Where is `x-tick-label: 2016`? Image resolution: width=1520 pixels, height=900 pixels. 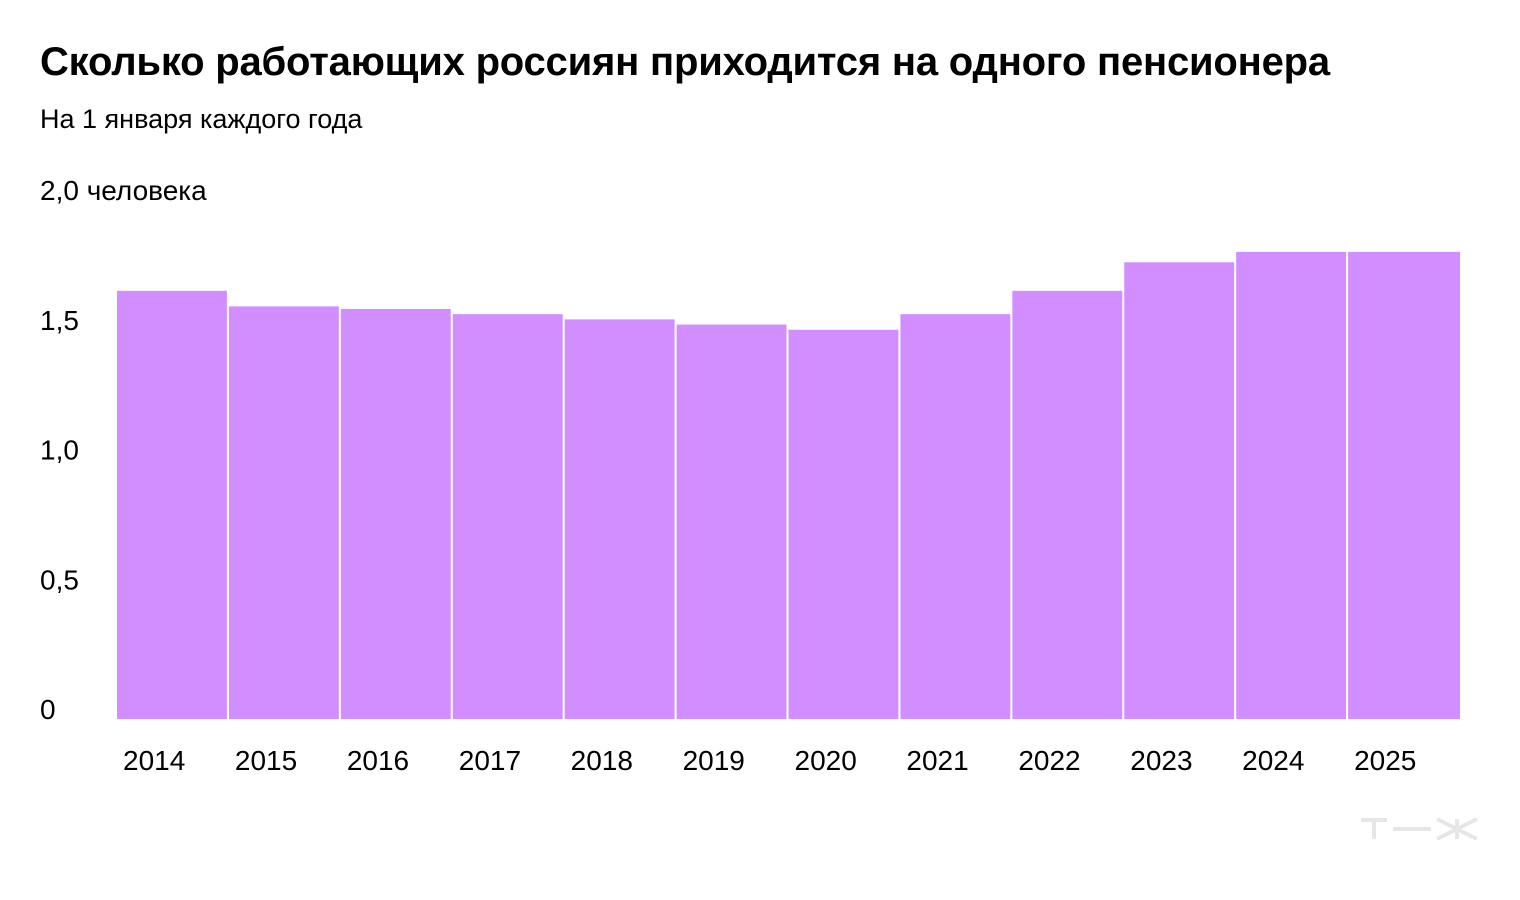
x-tick-label: 2016 is located at coordinates (378, 760).